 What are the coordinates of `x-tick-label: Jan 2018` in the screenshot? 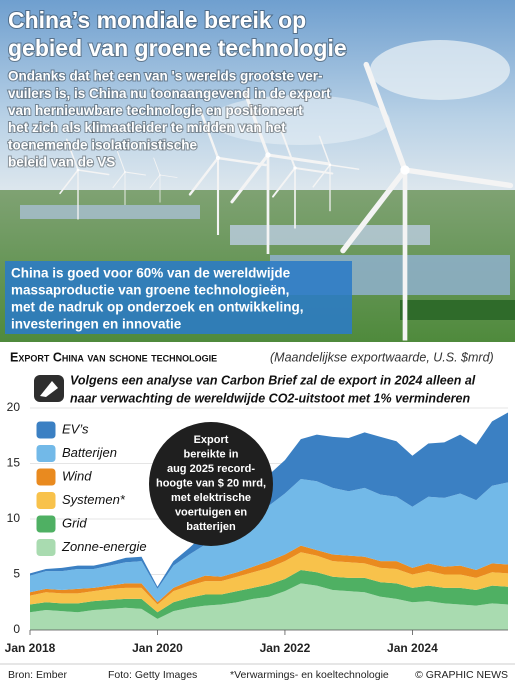 It's located at (30, 648).